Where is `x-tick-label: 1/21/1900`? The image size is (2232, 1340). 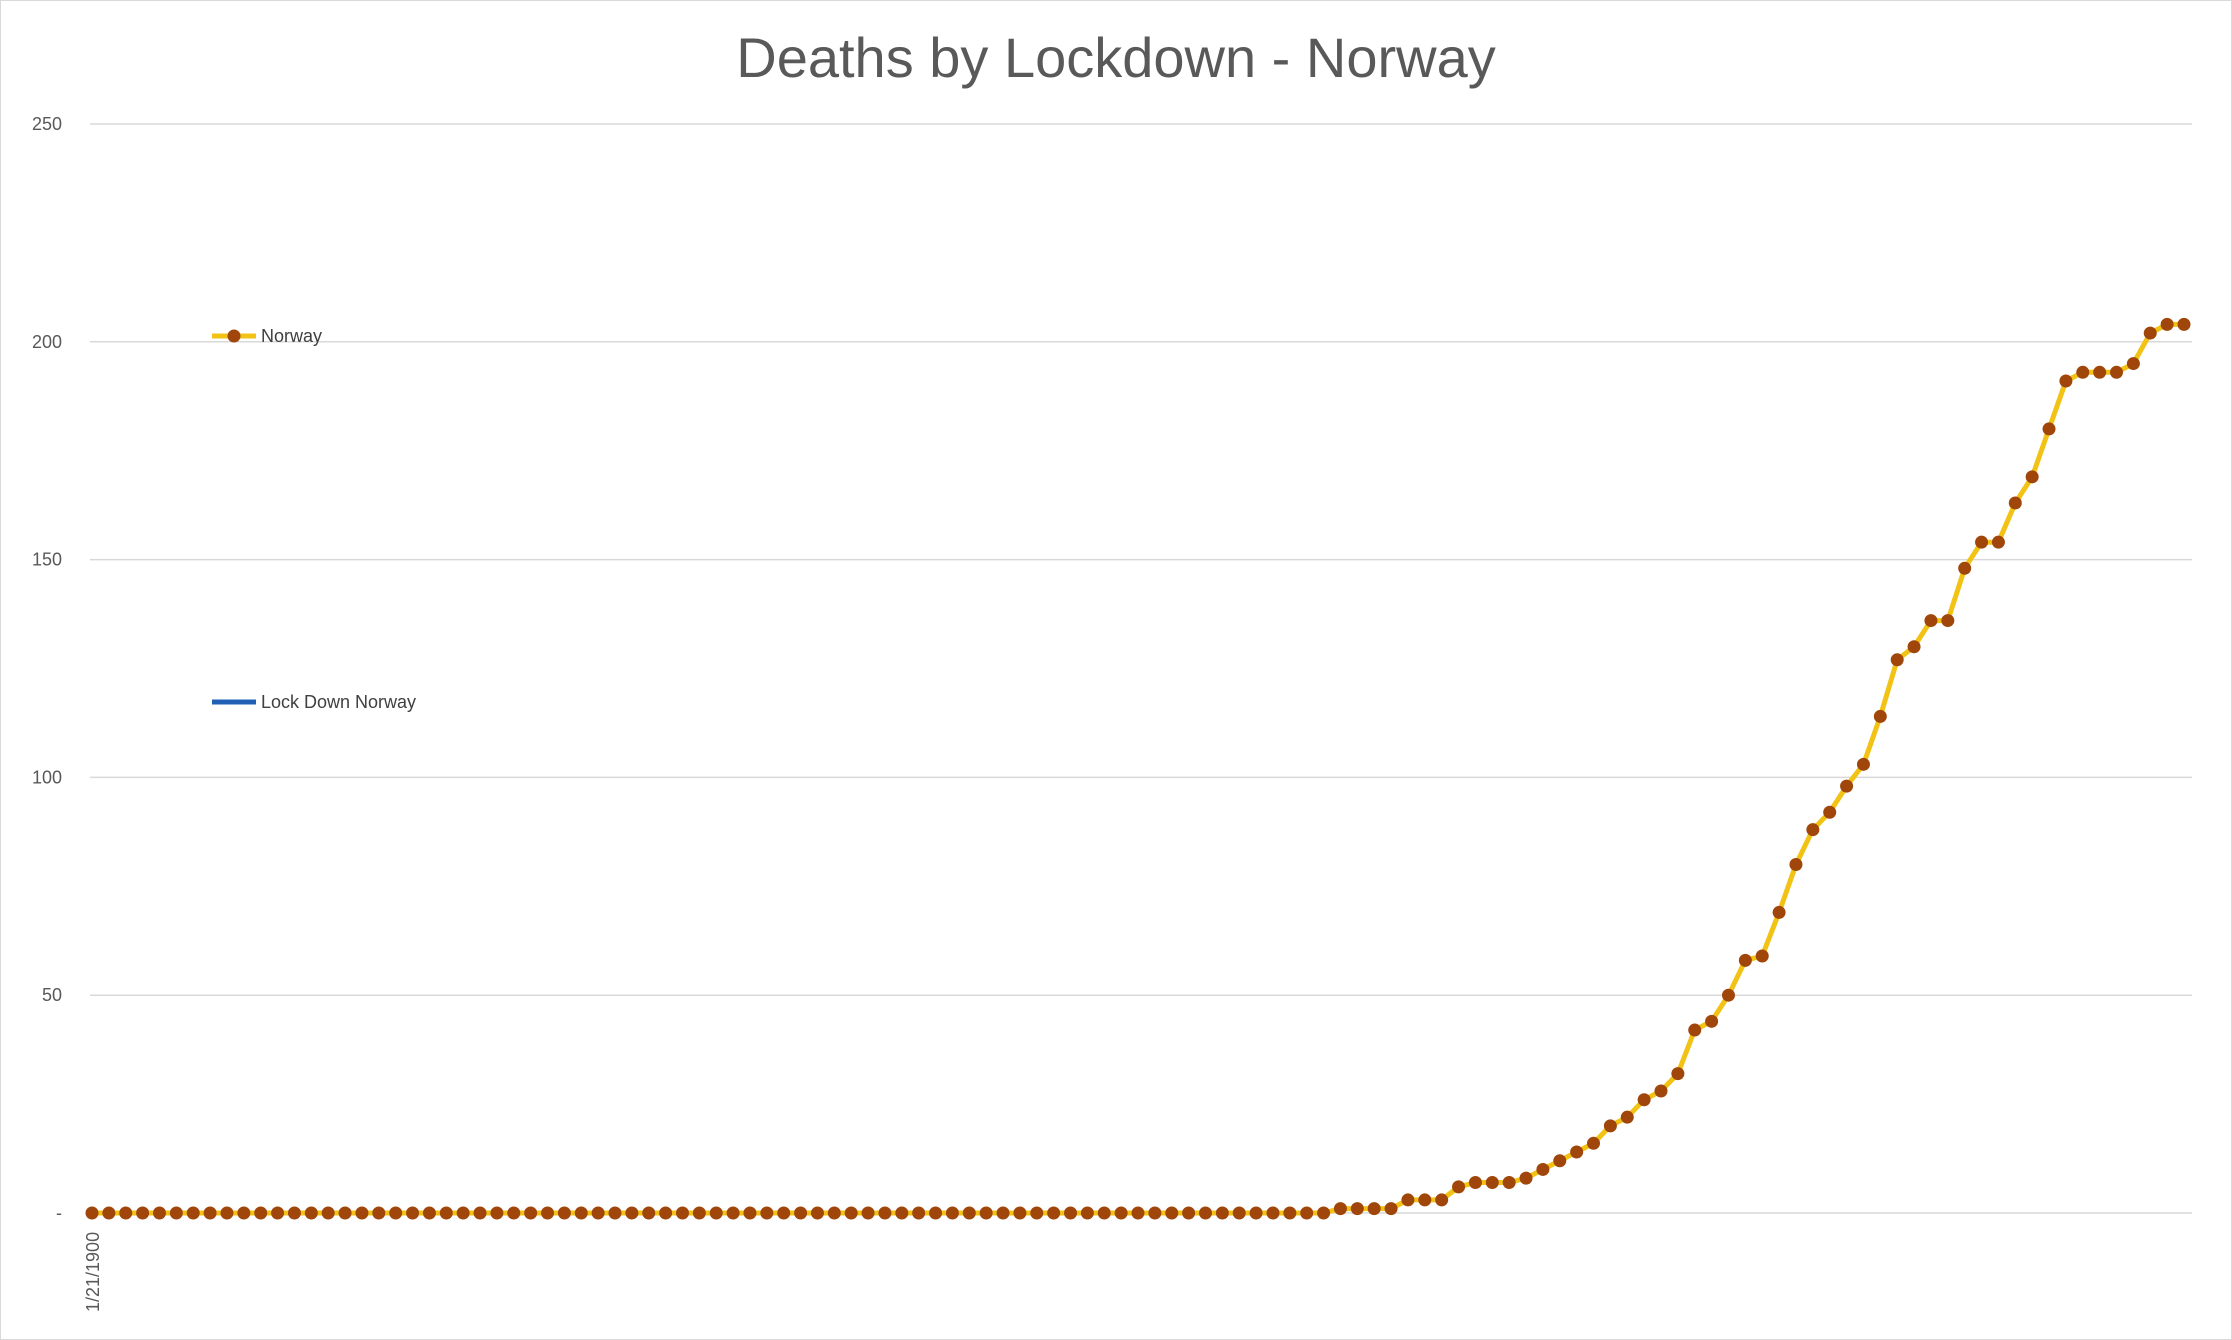 x-tick-label: 1/21/1900 is located at coordinates (93, 1272).